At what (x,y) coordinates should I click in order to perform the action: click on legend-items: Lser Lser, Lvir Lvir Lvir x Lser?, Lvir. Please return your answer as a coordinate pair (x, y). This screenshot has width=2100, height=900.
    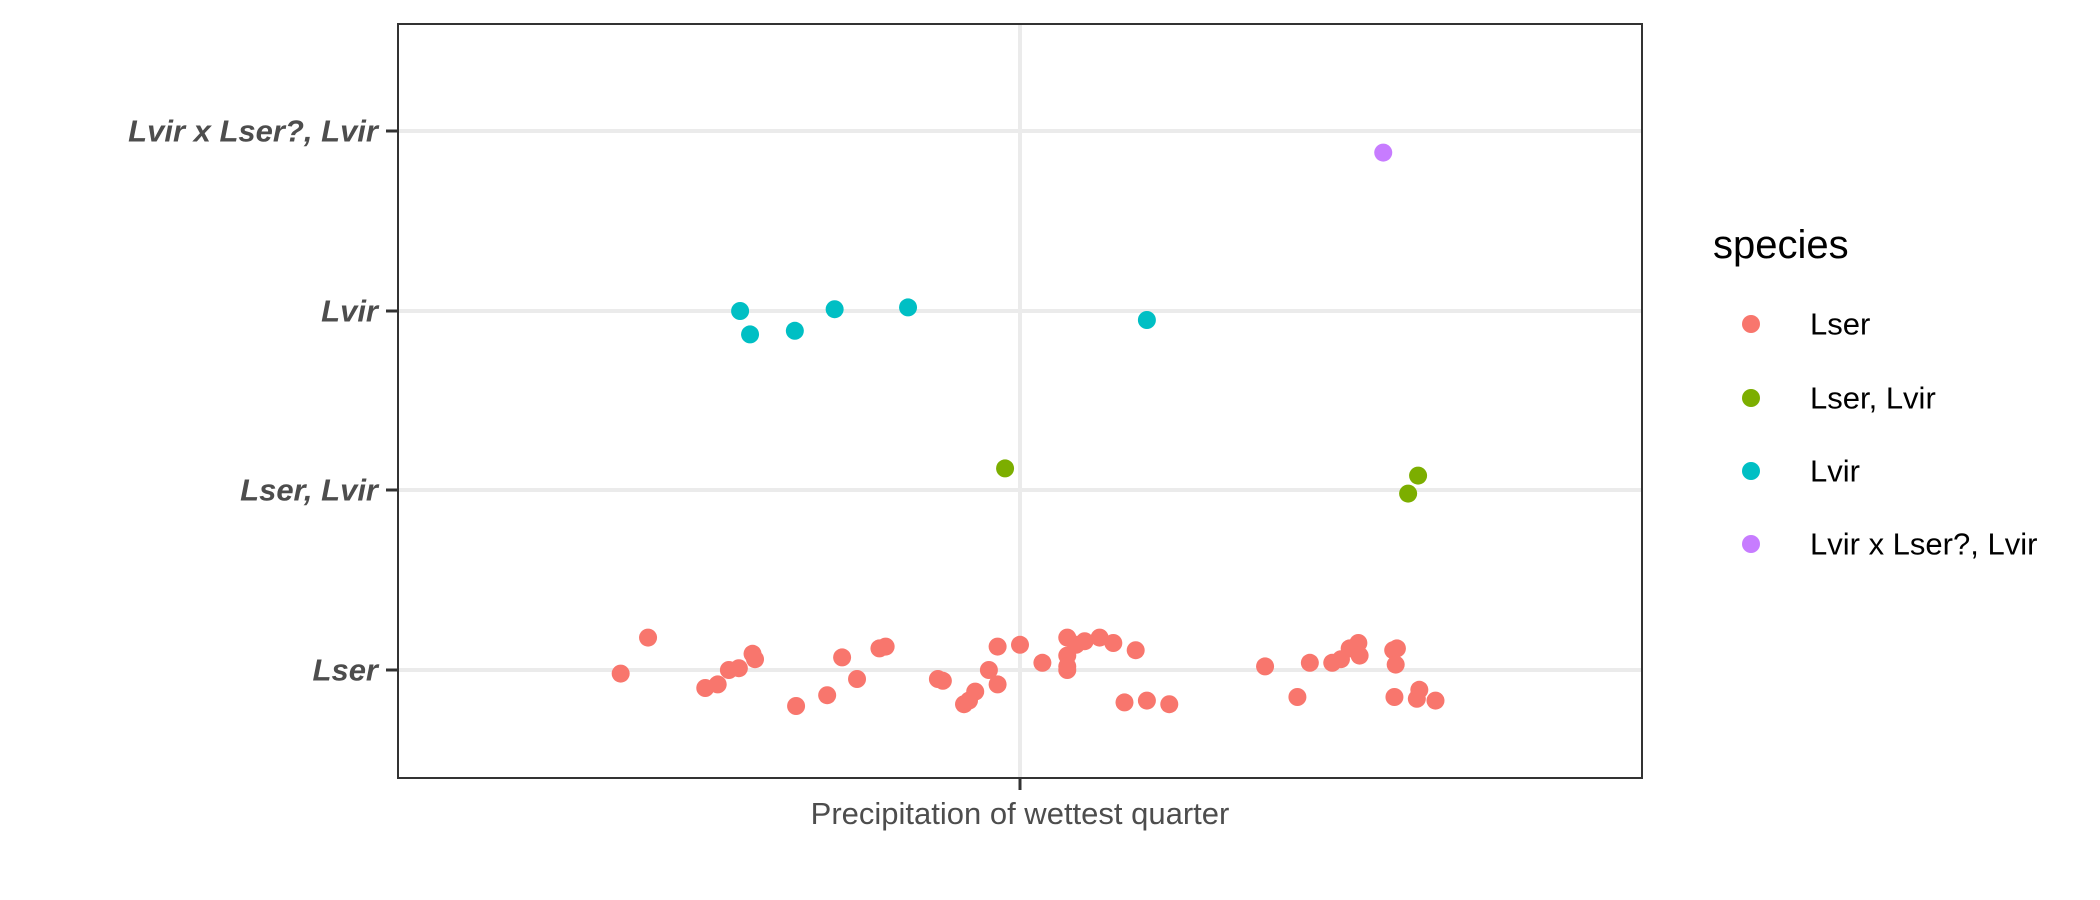
    Looking at the image, I should click on (1889, 434).